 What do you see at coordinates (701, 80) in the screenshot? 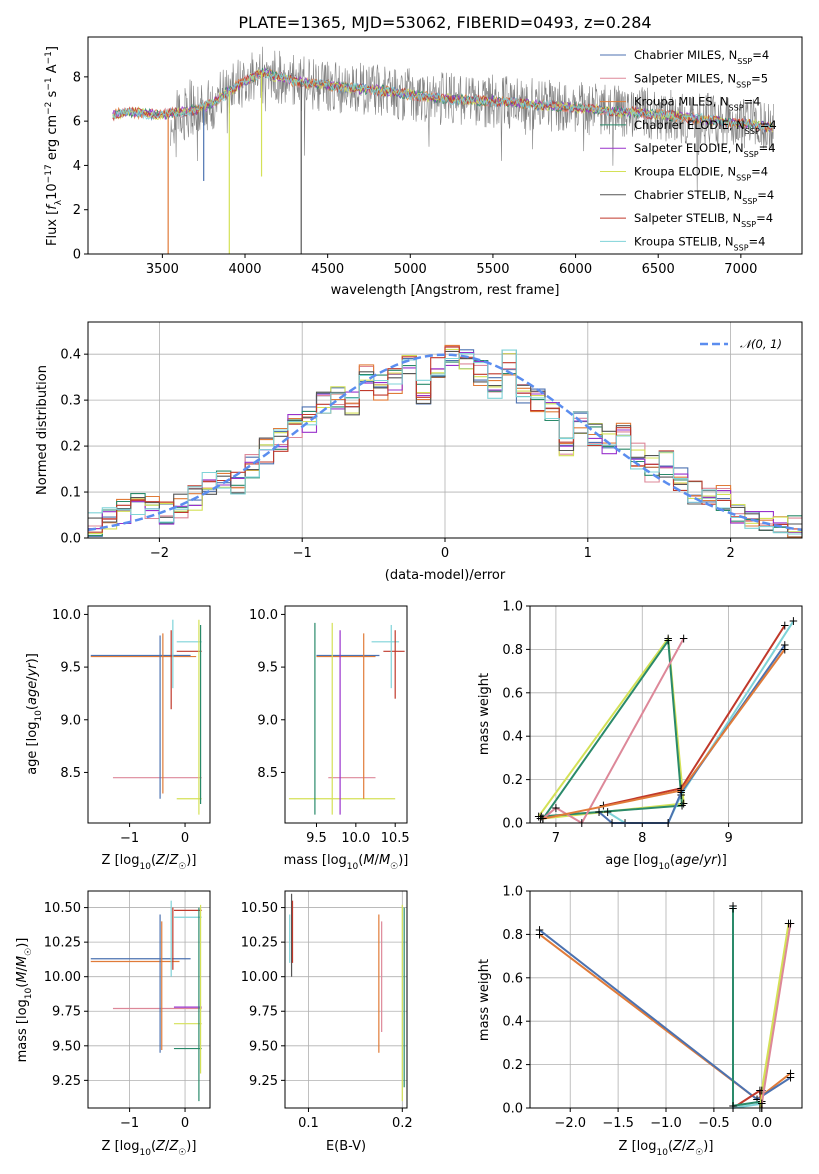
I see `legend-entry: Salpeter MILES, NSSP=5` at bounding box center [701, 80].